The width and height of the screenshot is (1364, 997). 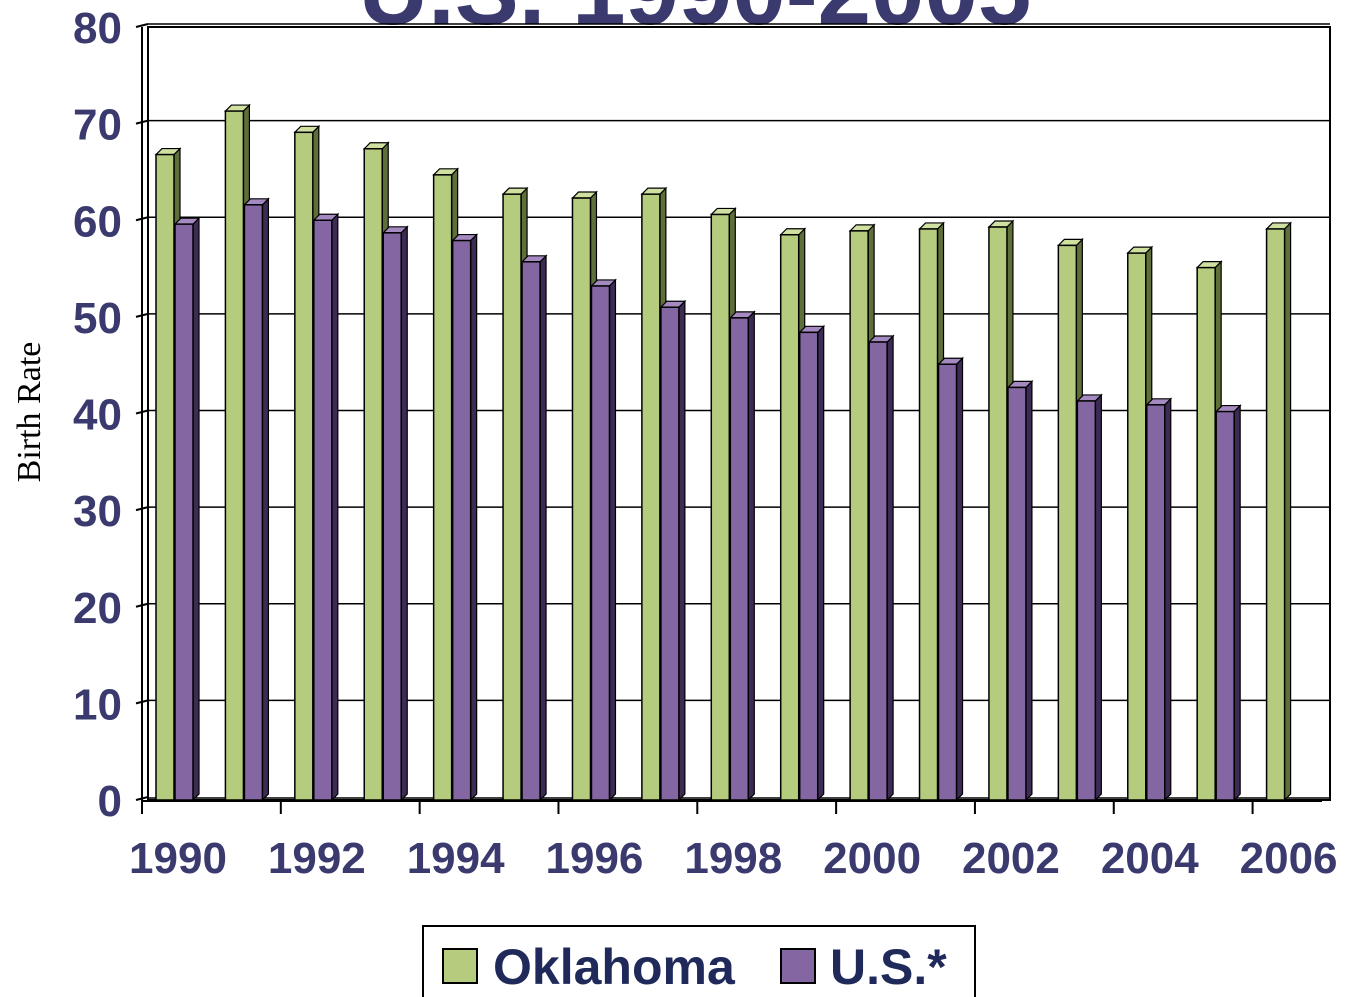 What do you see at coordinates (97, 28) in the screenshot?
I see `y-tick-label: 80` at bounding box center [97, 28].